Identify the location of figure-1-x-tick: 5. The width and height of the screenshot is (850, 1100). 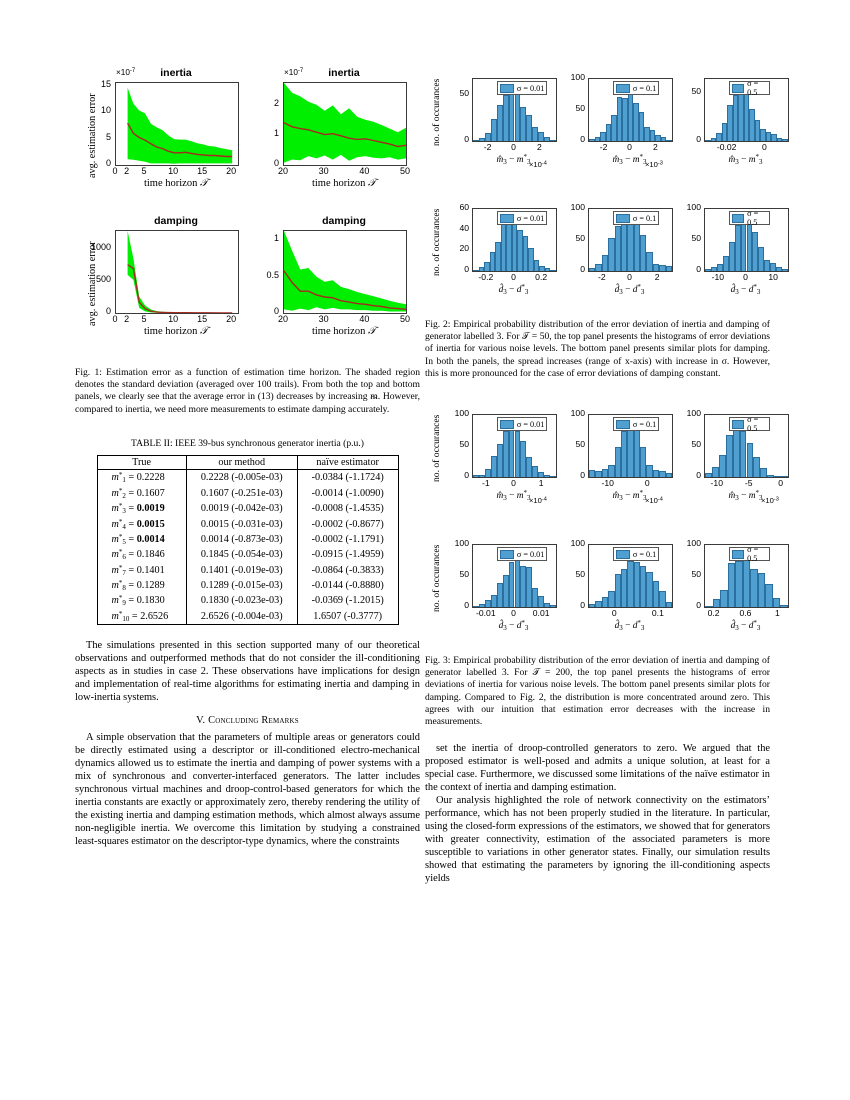
(144, 171).